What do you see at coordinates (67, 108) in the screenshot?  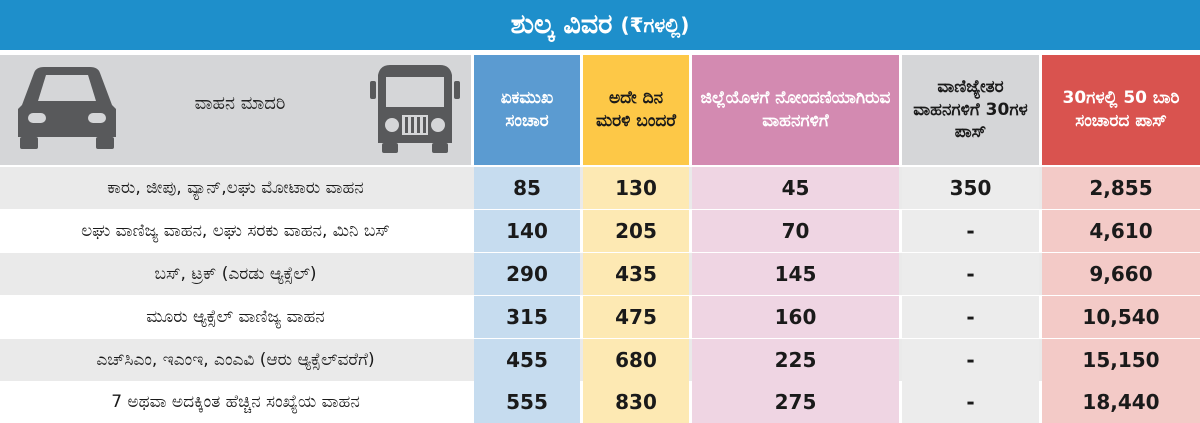 I see `car-icon` at bounding box center [67, 108].